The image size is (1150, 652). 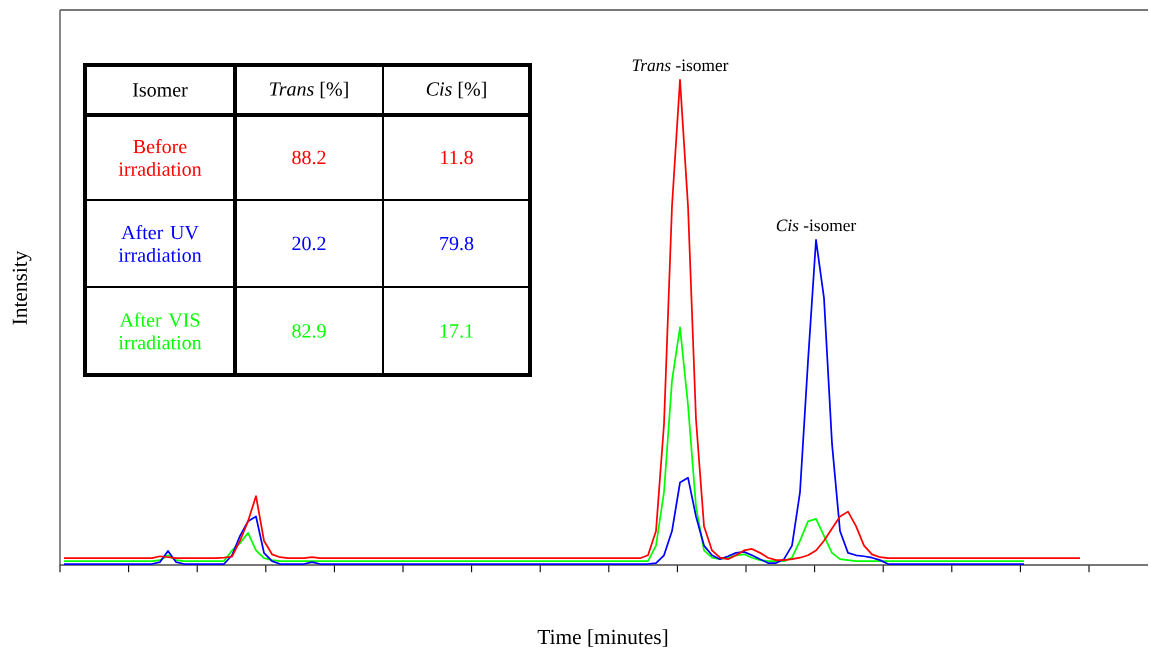 I want to click on x-axis-title: Time [minutes], so click(x=602, y=638).